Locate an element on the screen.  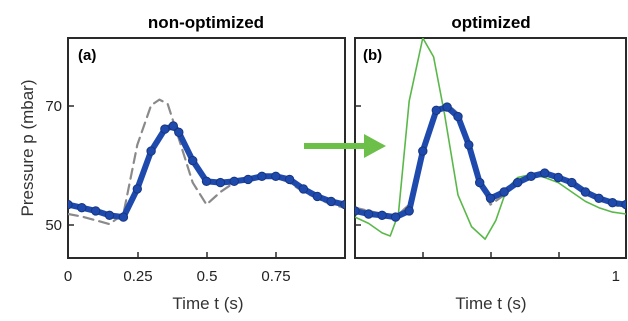
x-tick-label-0: 0 is located at coordinates (68, 276).